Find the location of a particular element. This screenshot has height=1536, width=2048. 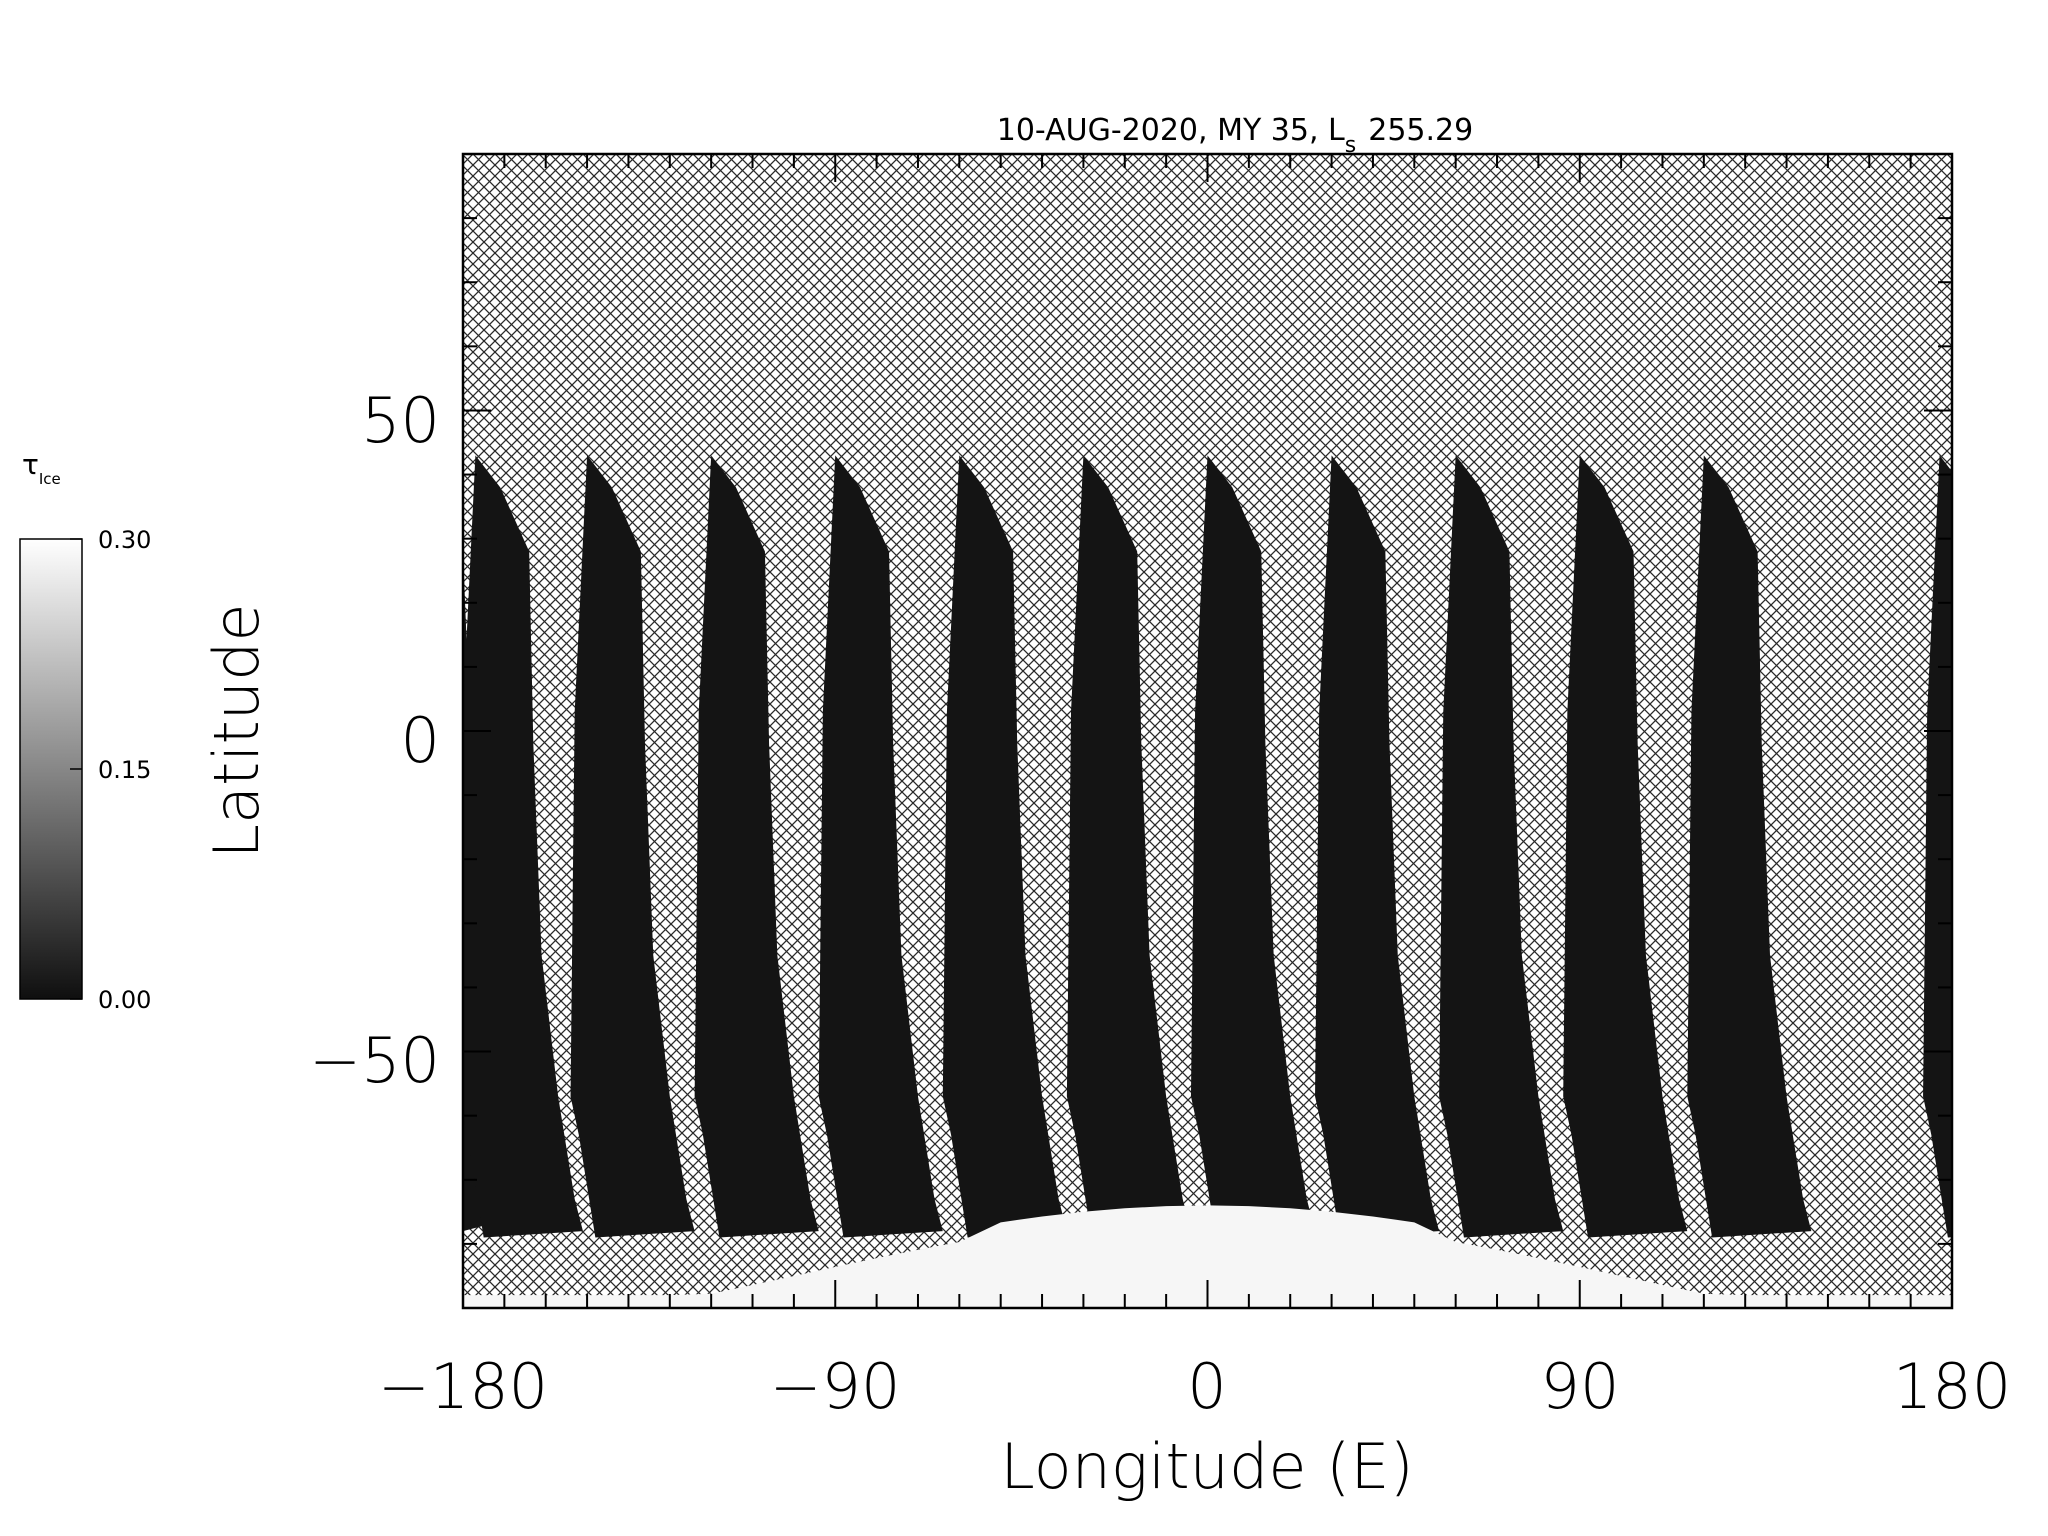

chart-title-main: 10-AUG-2020, MY 35, L is located at coordinates (1171, 130).